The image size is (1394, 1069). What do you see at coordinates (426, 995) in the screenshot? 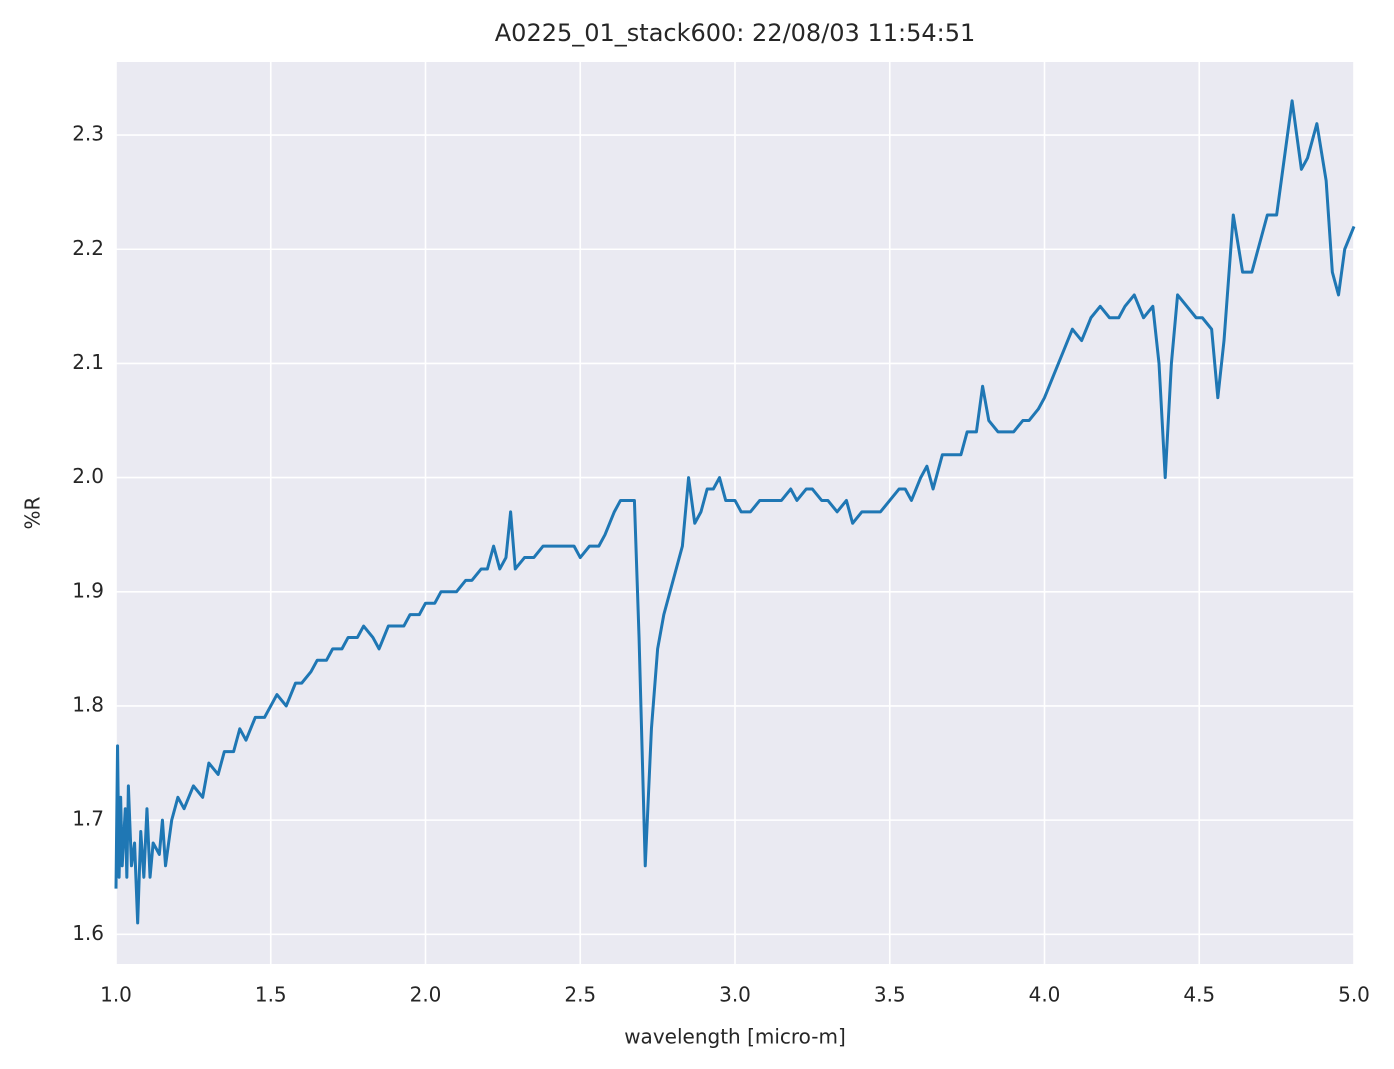
I see `x-tick-label: 2.0` at bounding box center [426, 995].